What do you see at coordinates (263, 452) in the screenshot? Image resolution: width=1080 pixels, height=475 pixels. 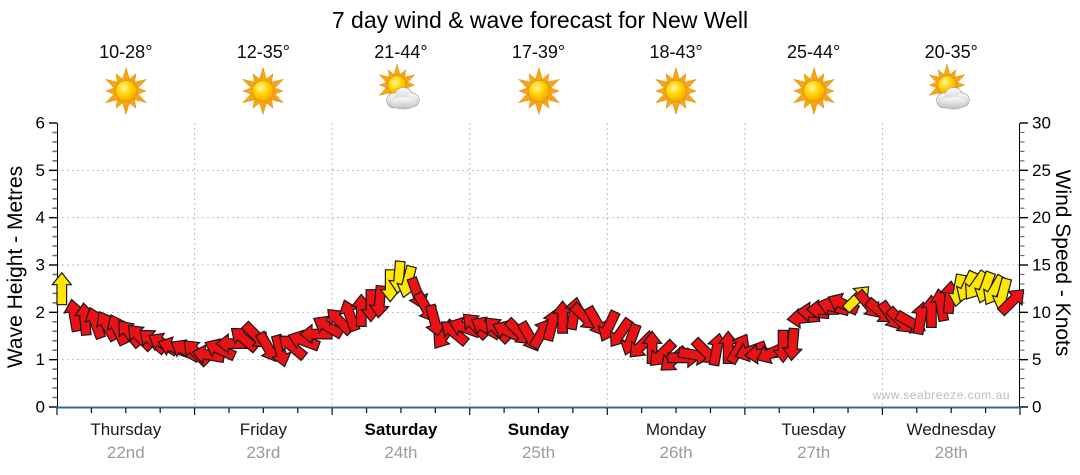 I see `day-date-label: 23rd` at bounding box center [263, 452].